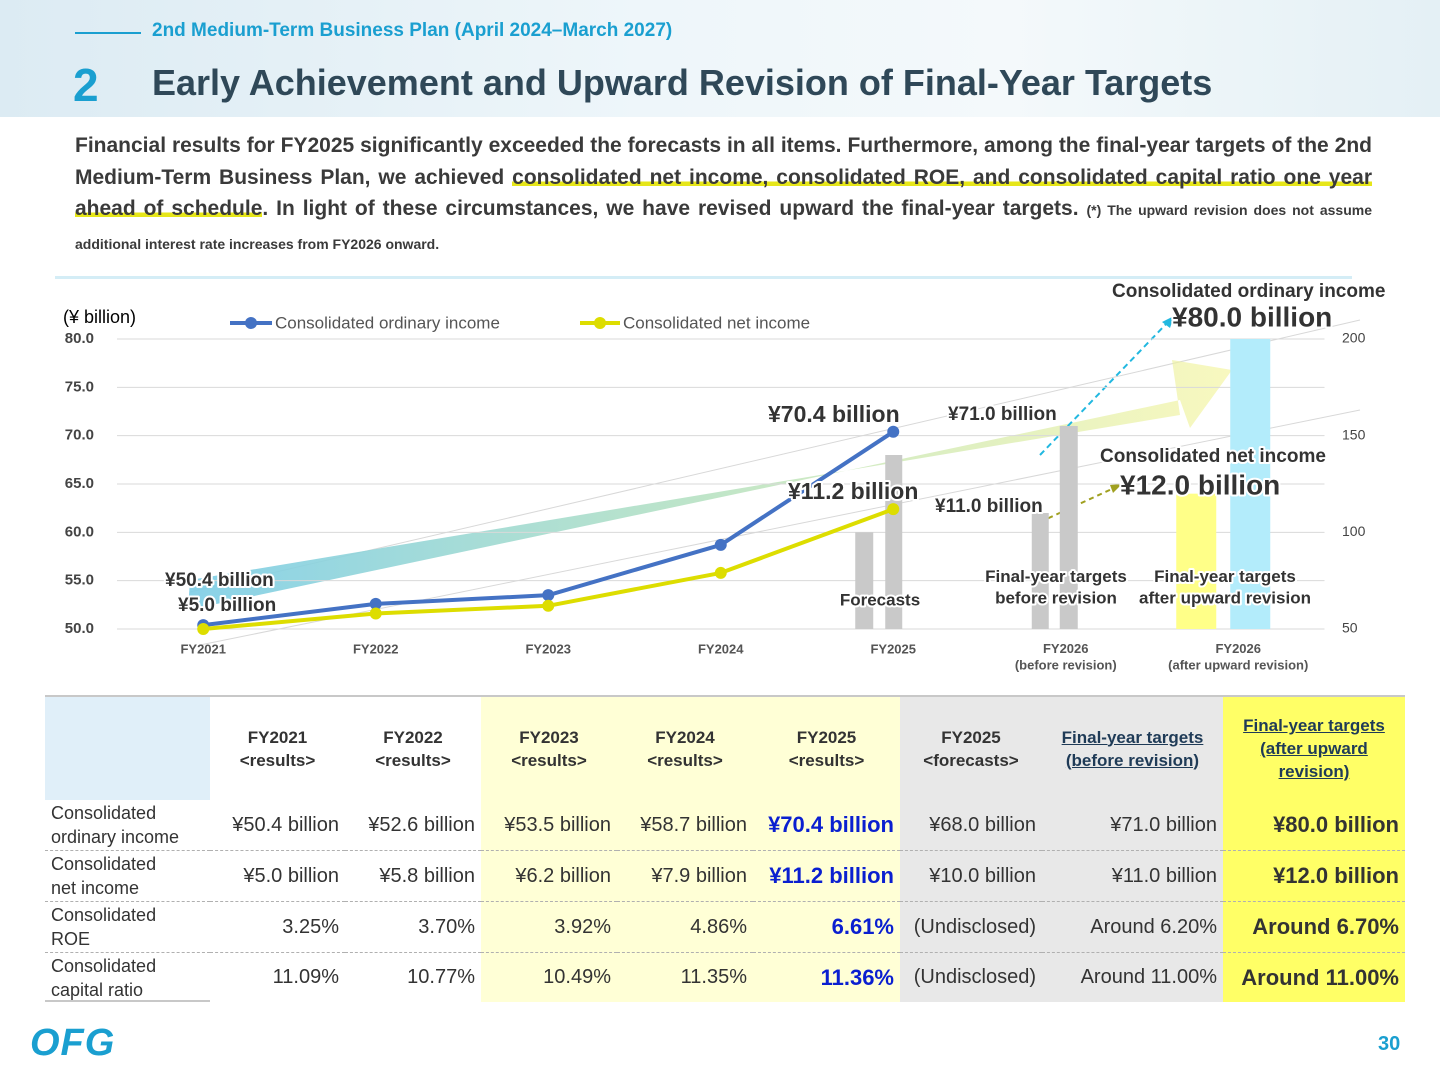  What do you see at coordinates (79, 338) in the screenshot?
I see `y-tick-label: 80.0` at bounding box center [79, 338].